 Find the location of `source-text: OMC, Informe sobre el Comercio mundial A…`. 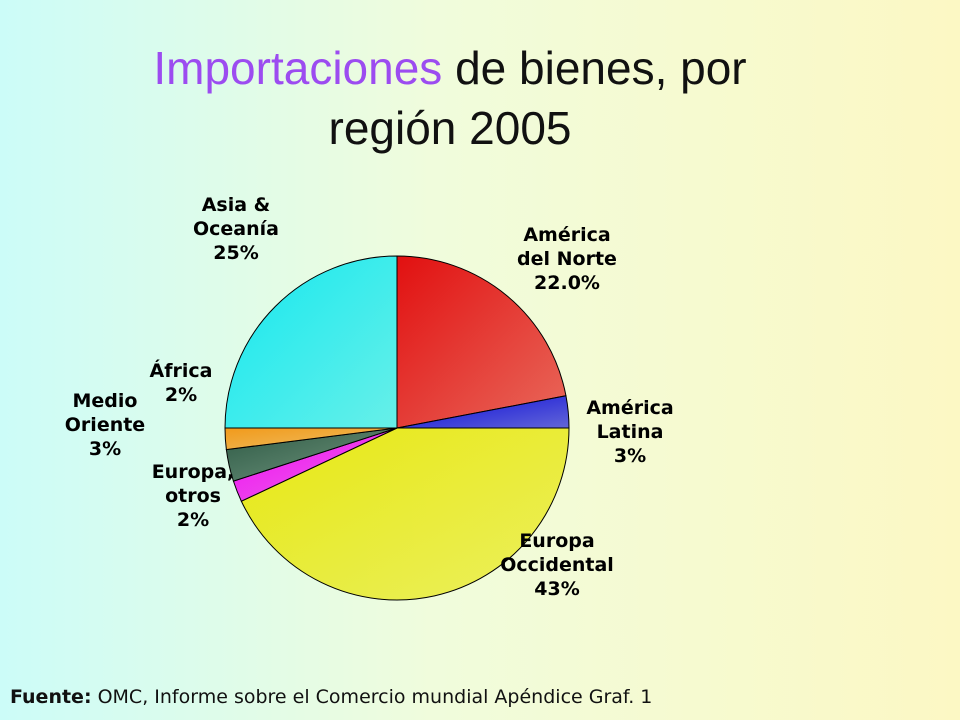

source-text: OMC, Informe sobre el Comercio mundial A… is located at coordinates (372, 697).